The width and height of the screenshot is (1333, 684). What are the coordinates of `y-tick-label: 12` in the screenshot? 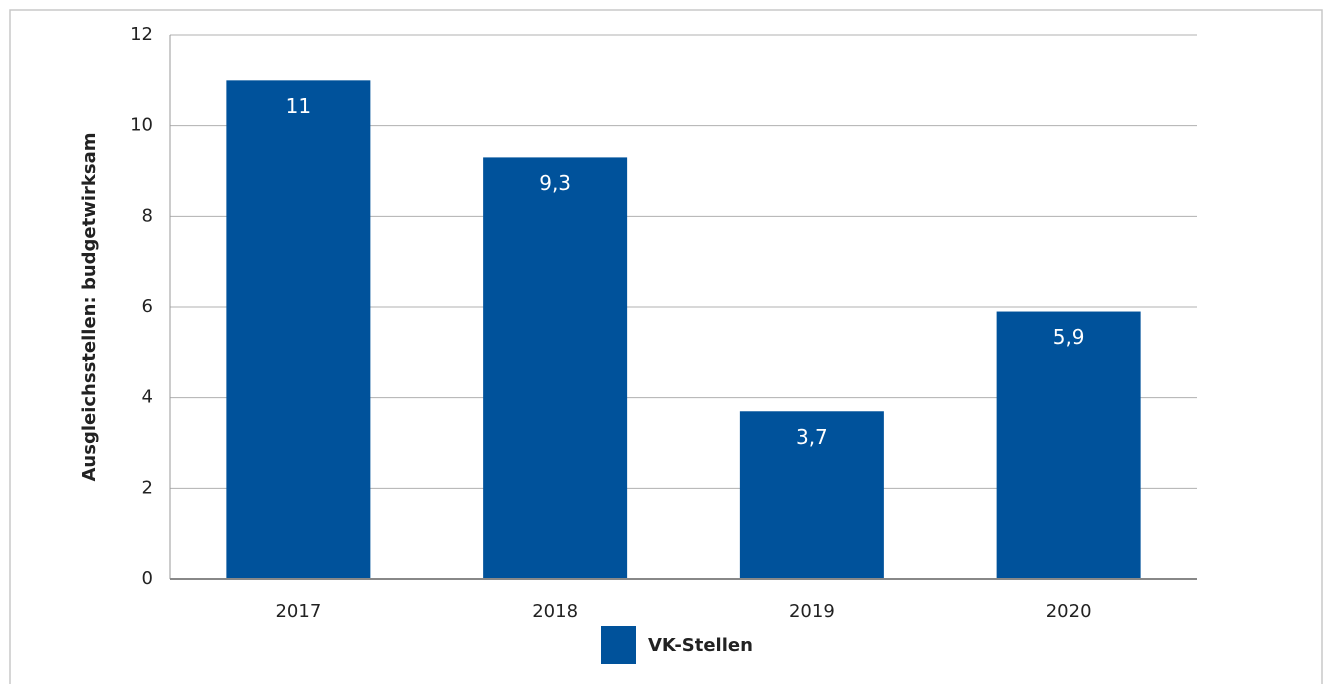 It's located at (141, 34).